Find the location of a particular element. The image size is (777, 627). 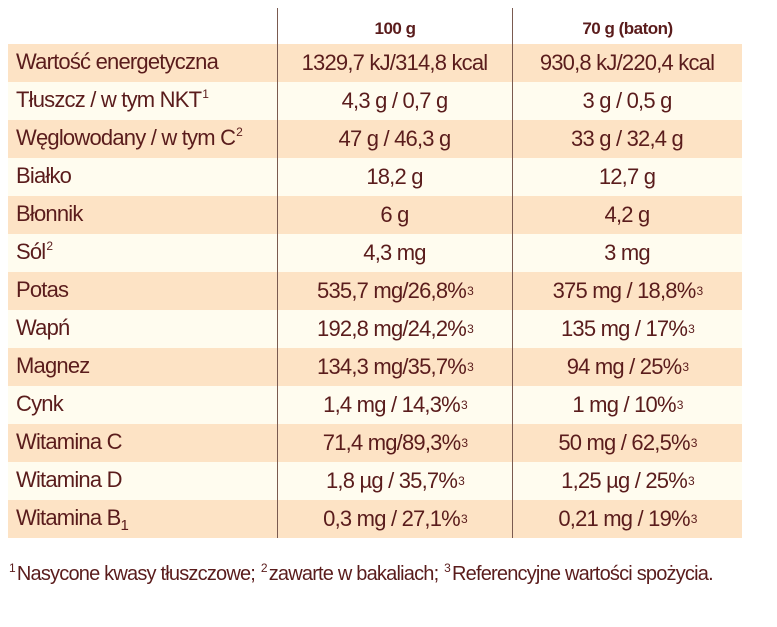

value-70g-cell: 0,21 mg / 19% 3 is located at coordinates (627, 519).